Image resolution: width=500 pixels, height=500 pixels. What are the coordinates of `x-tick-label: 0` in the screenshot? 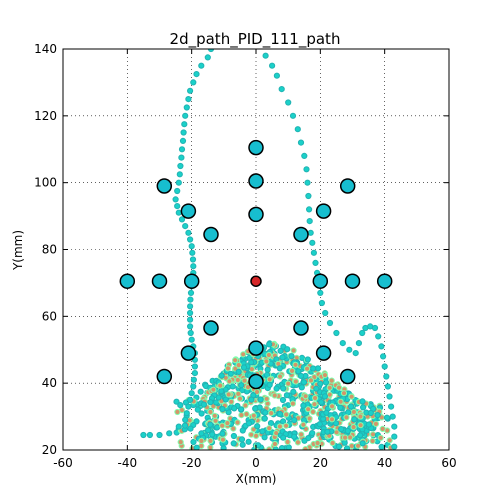 It's located at (256, 463).